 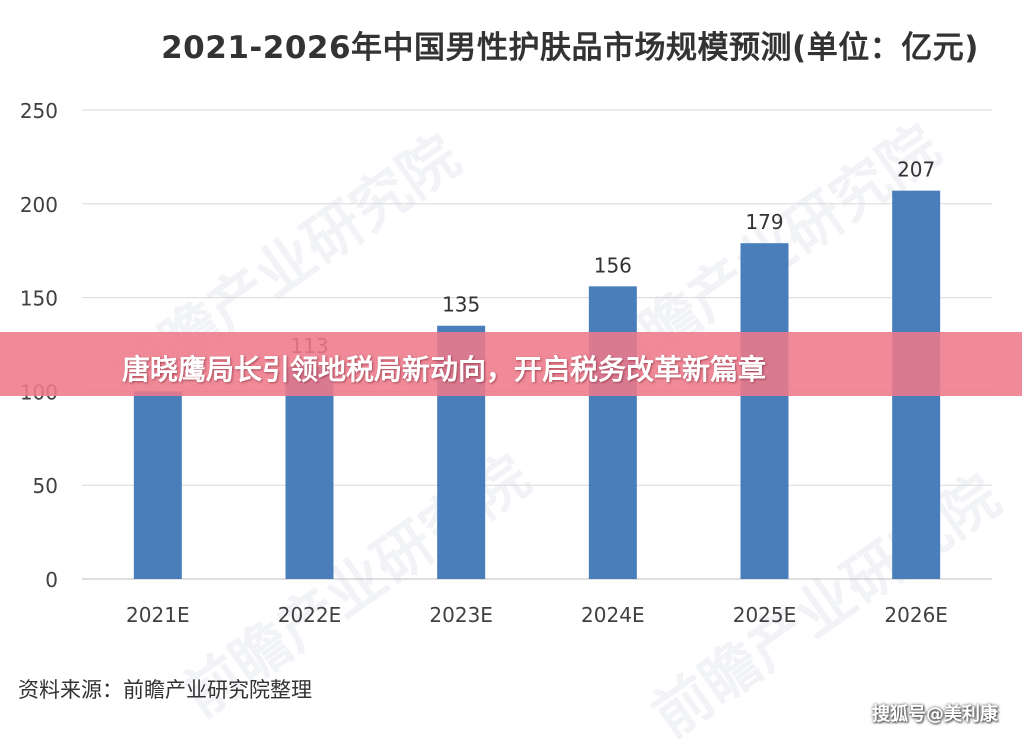 What do you see at coordinates (916, 170) in the screenshot?
I see `data-label: 207` at bounding box center [916, 170].